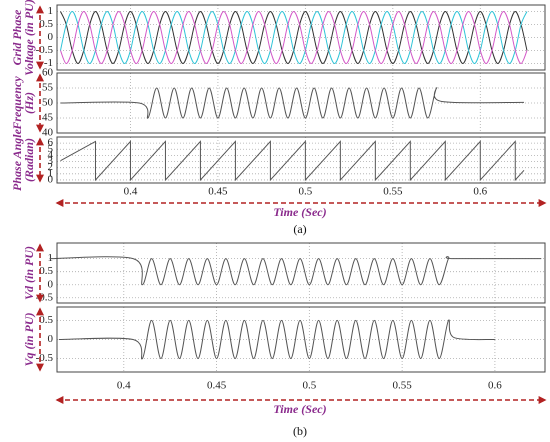  I want to click on y-axis-label: Frequency, so click(17, 103).